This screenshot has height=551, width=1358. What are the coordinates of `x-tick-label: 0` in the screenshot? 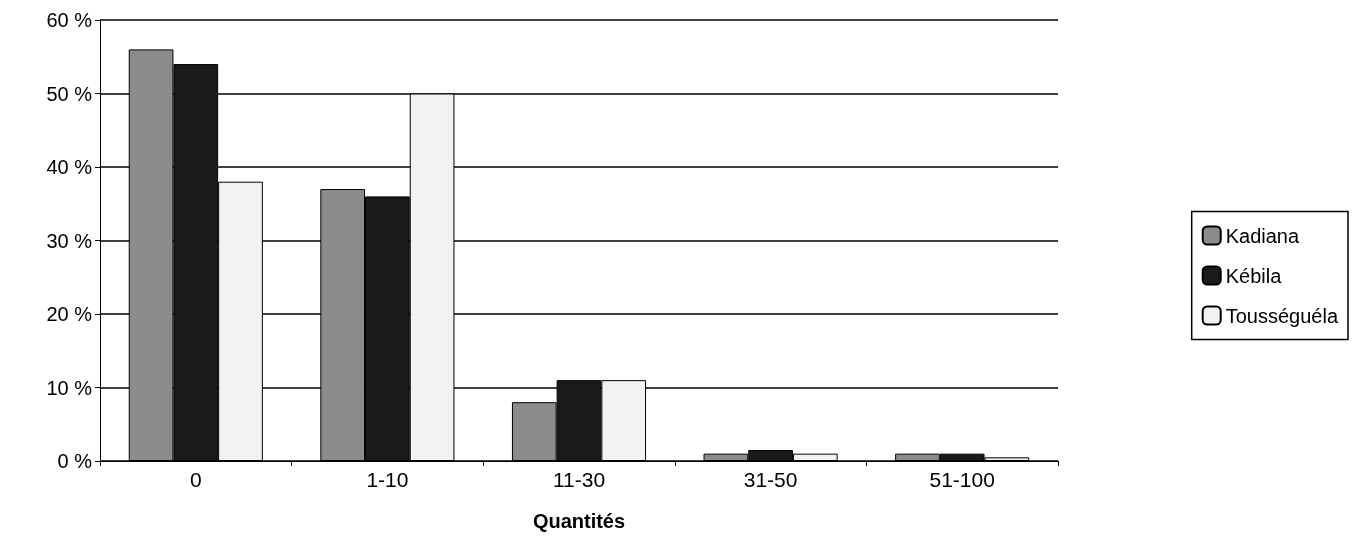 It's located at (195, 479).